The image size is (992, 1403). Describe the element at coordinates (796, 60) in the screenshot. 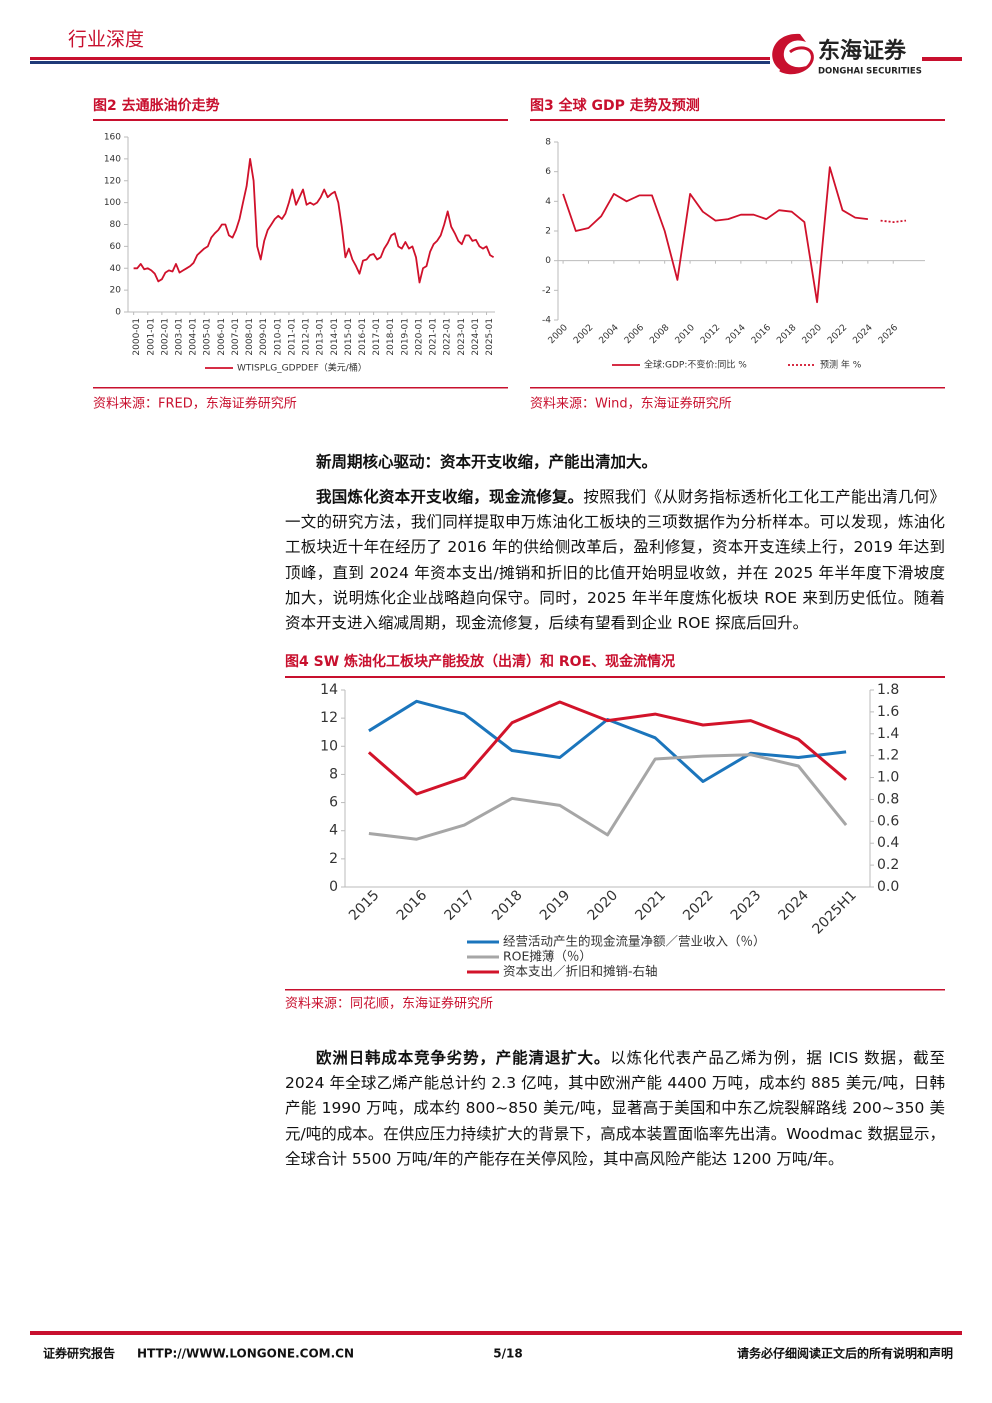

I see `logo-swirl` at that location.